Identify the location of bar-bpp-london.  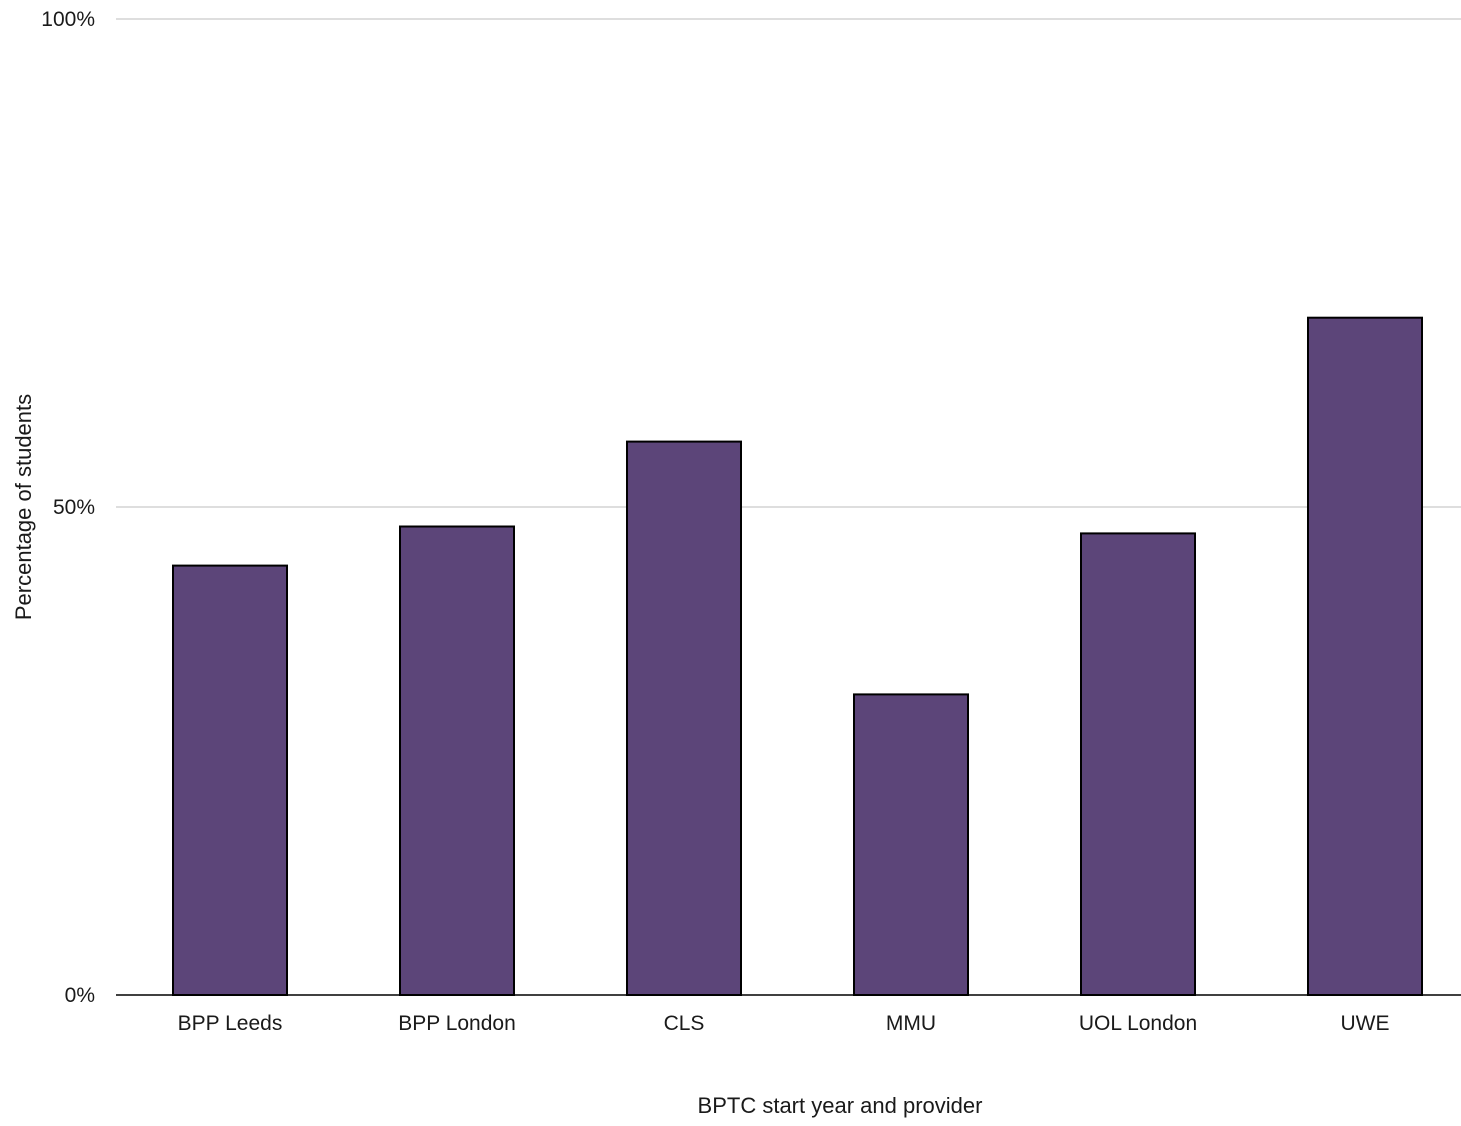
(457, 760).